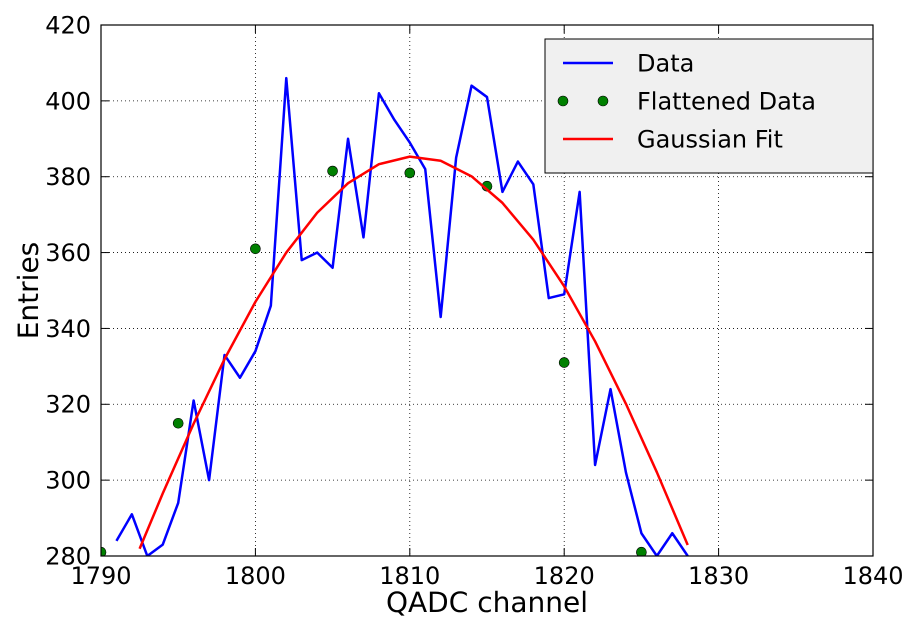  Describe the element at coordinates (873, 576) in the screenshot. I see `x-tick-label: 1840` at that location.